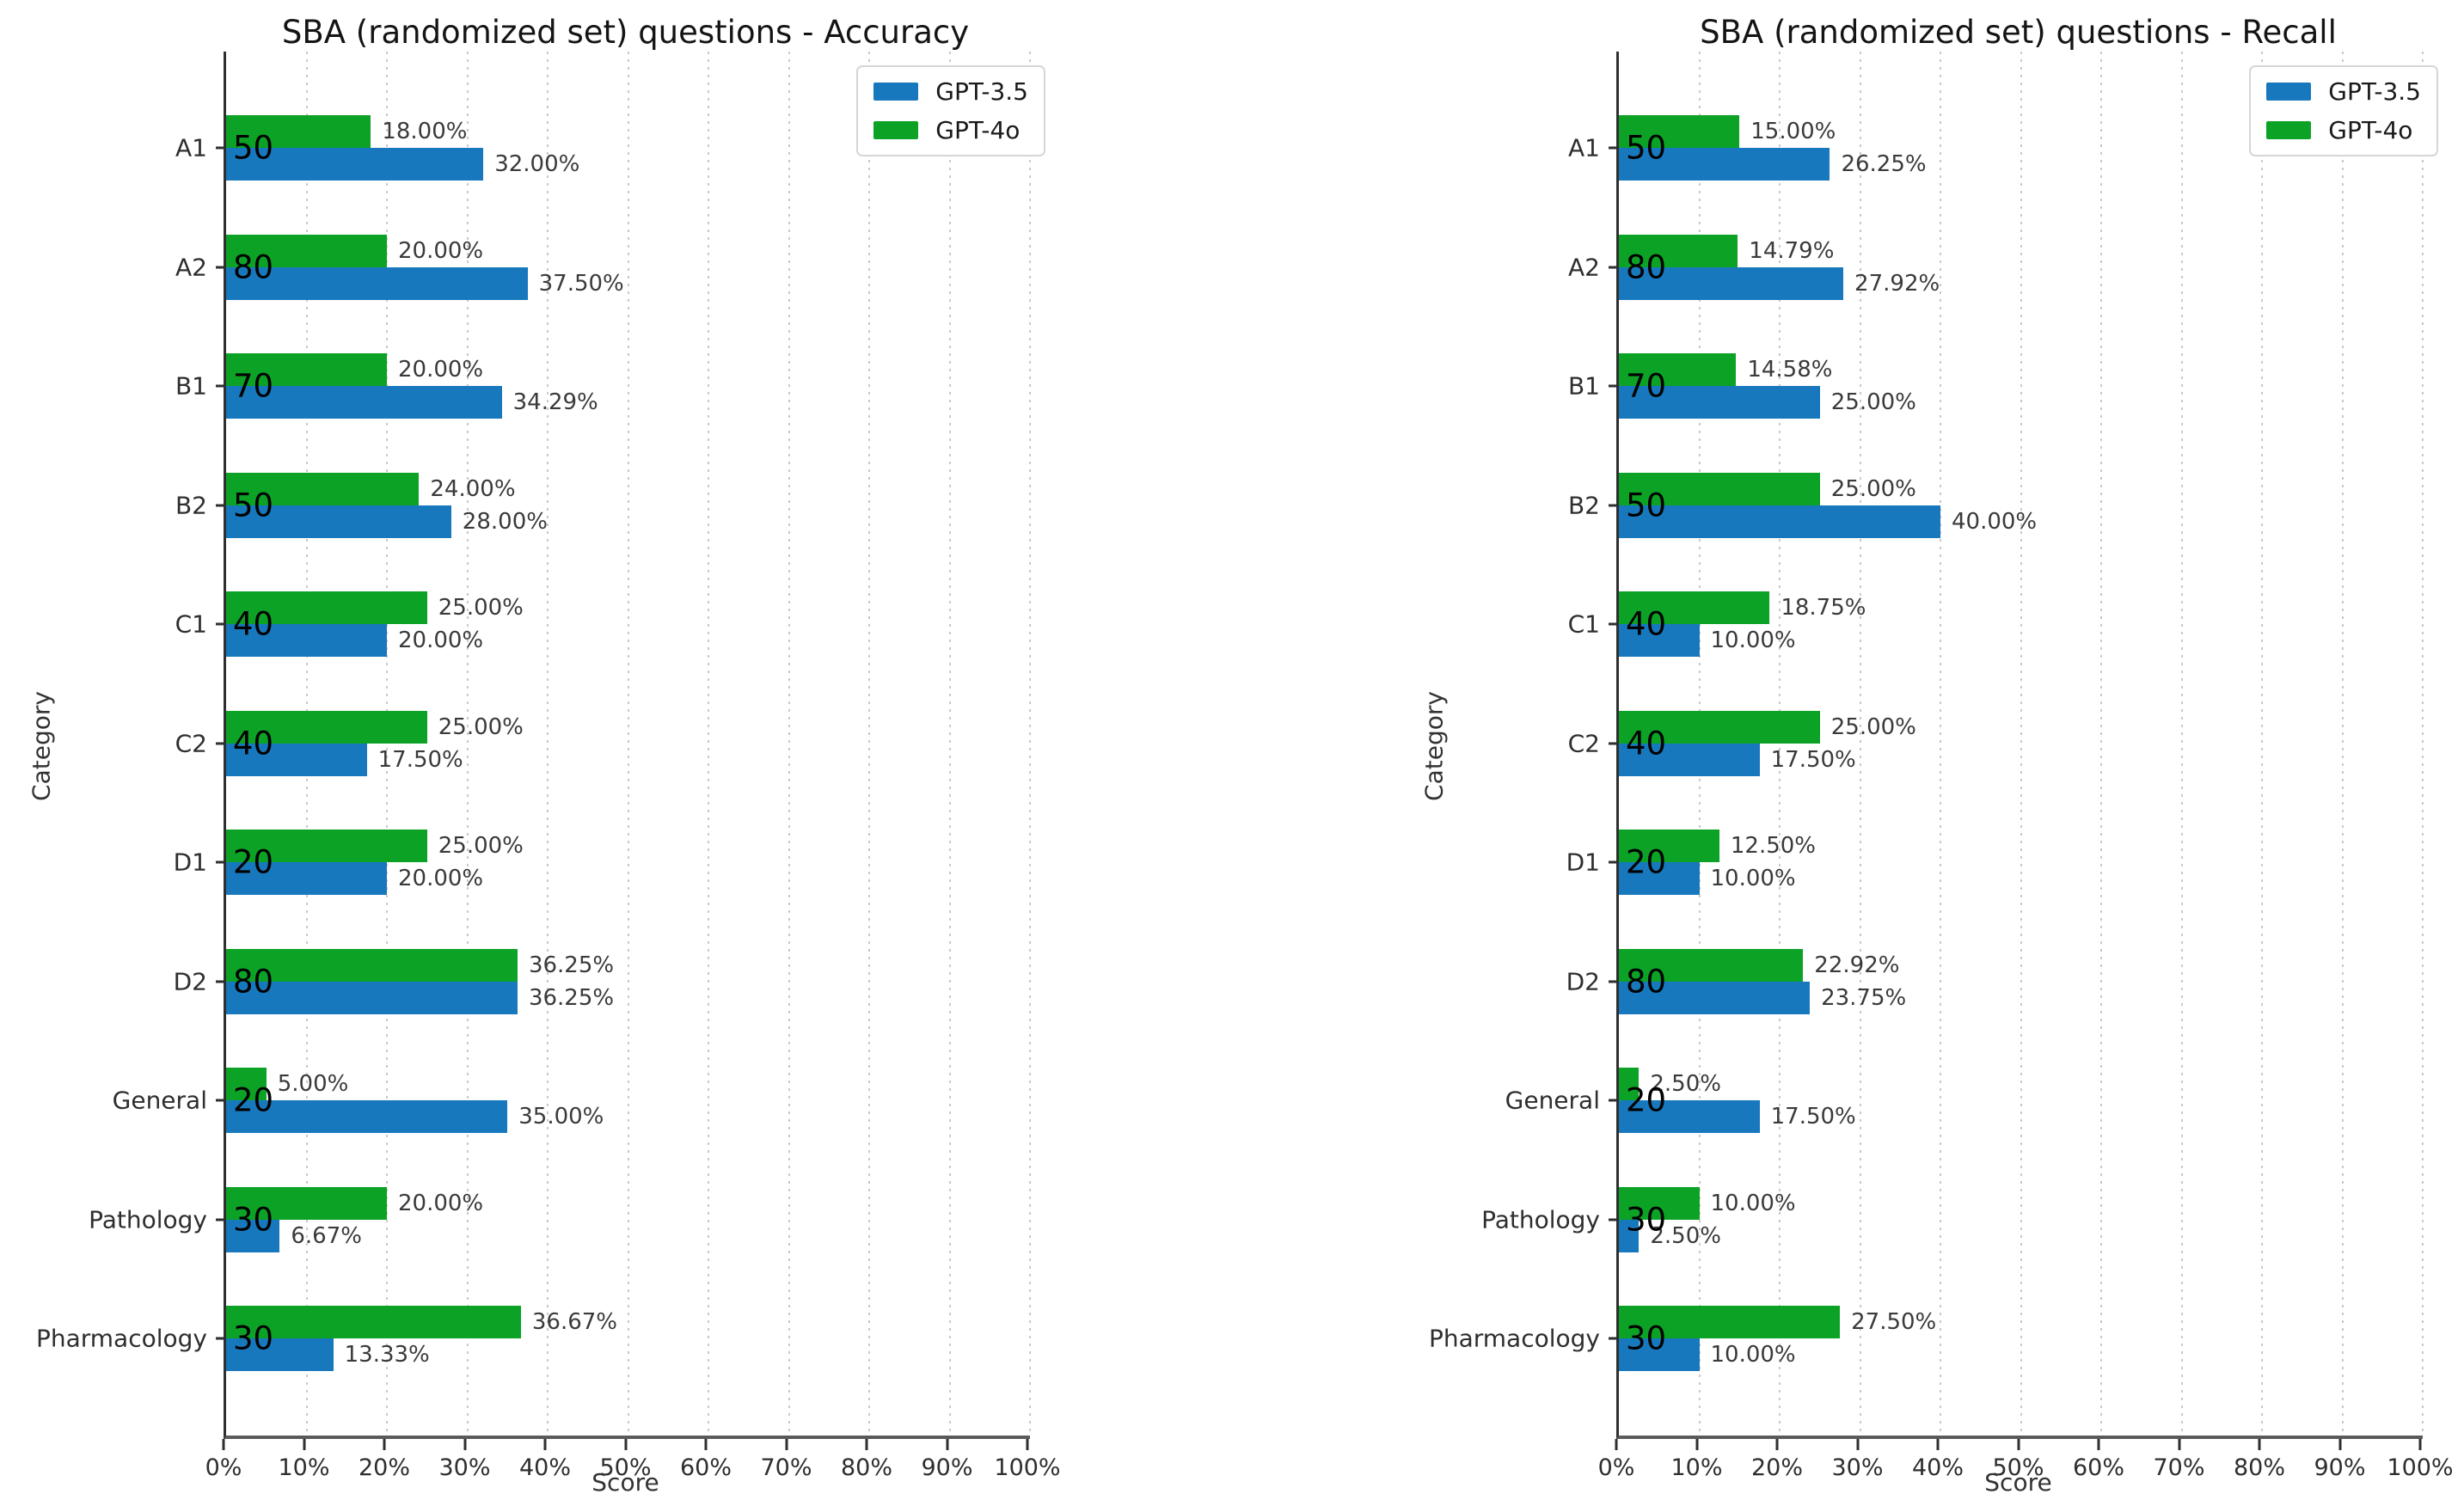 This screenshot has width=2464, height=1500. I want to click on bar-value-label: 24.00%, so click(473, 488).